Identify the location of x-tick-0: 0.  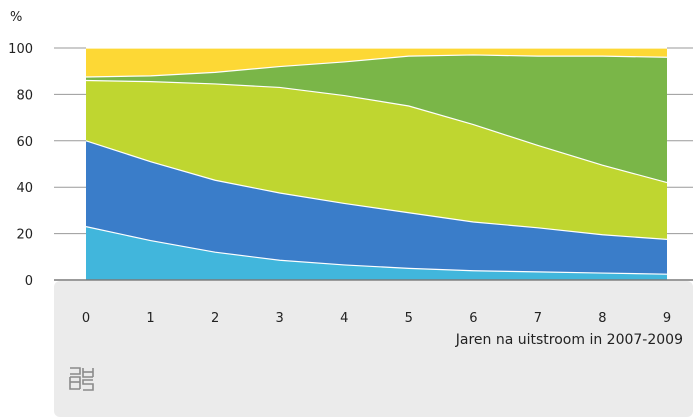
(86, 318).